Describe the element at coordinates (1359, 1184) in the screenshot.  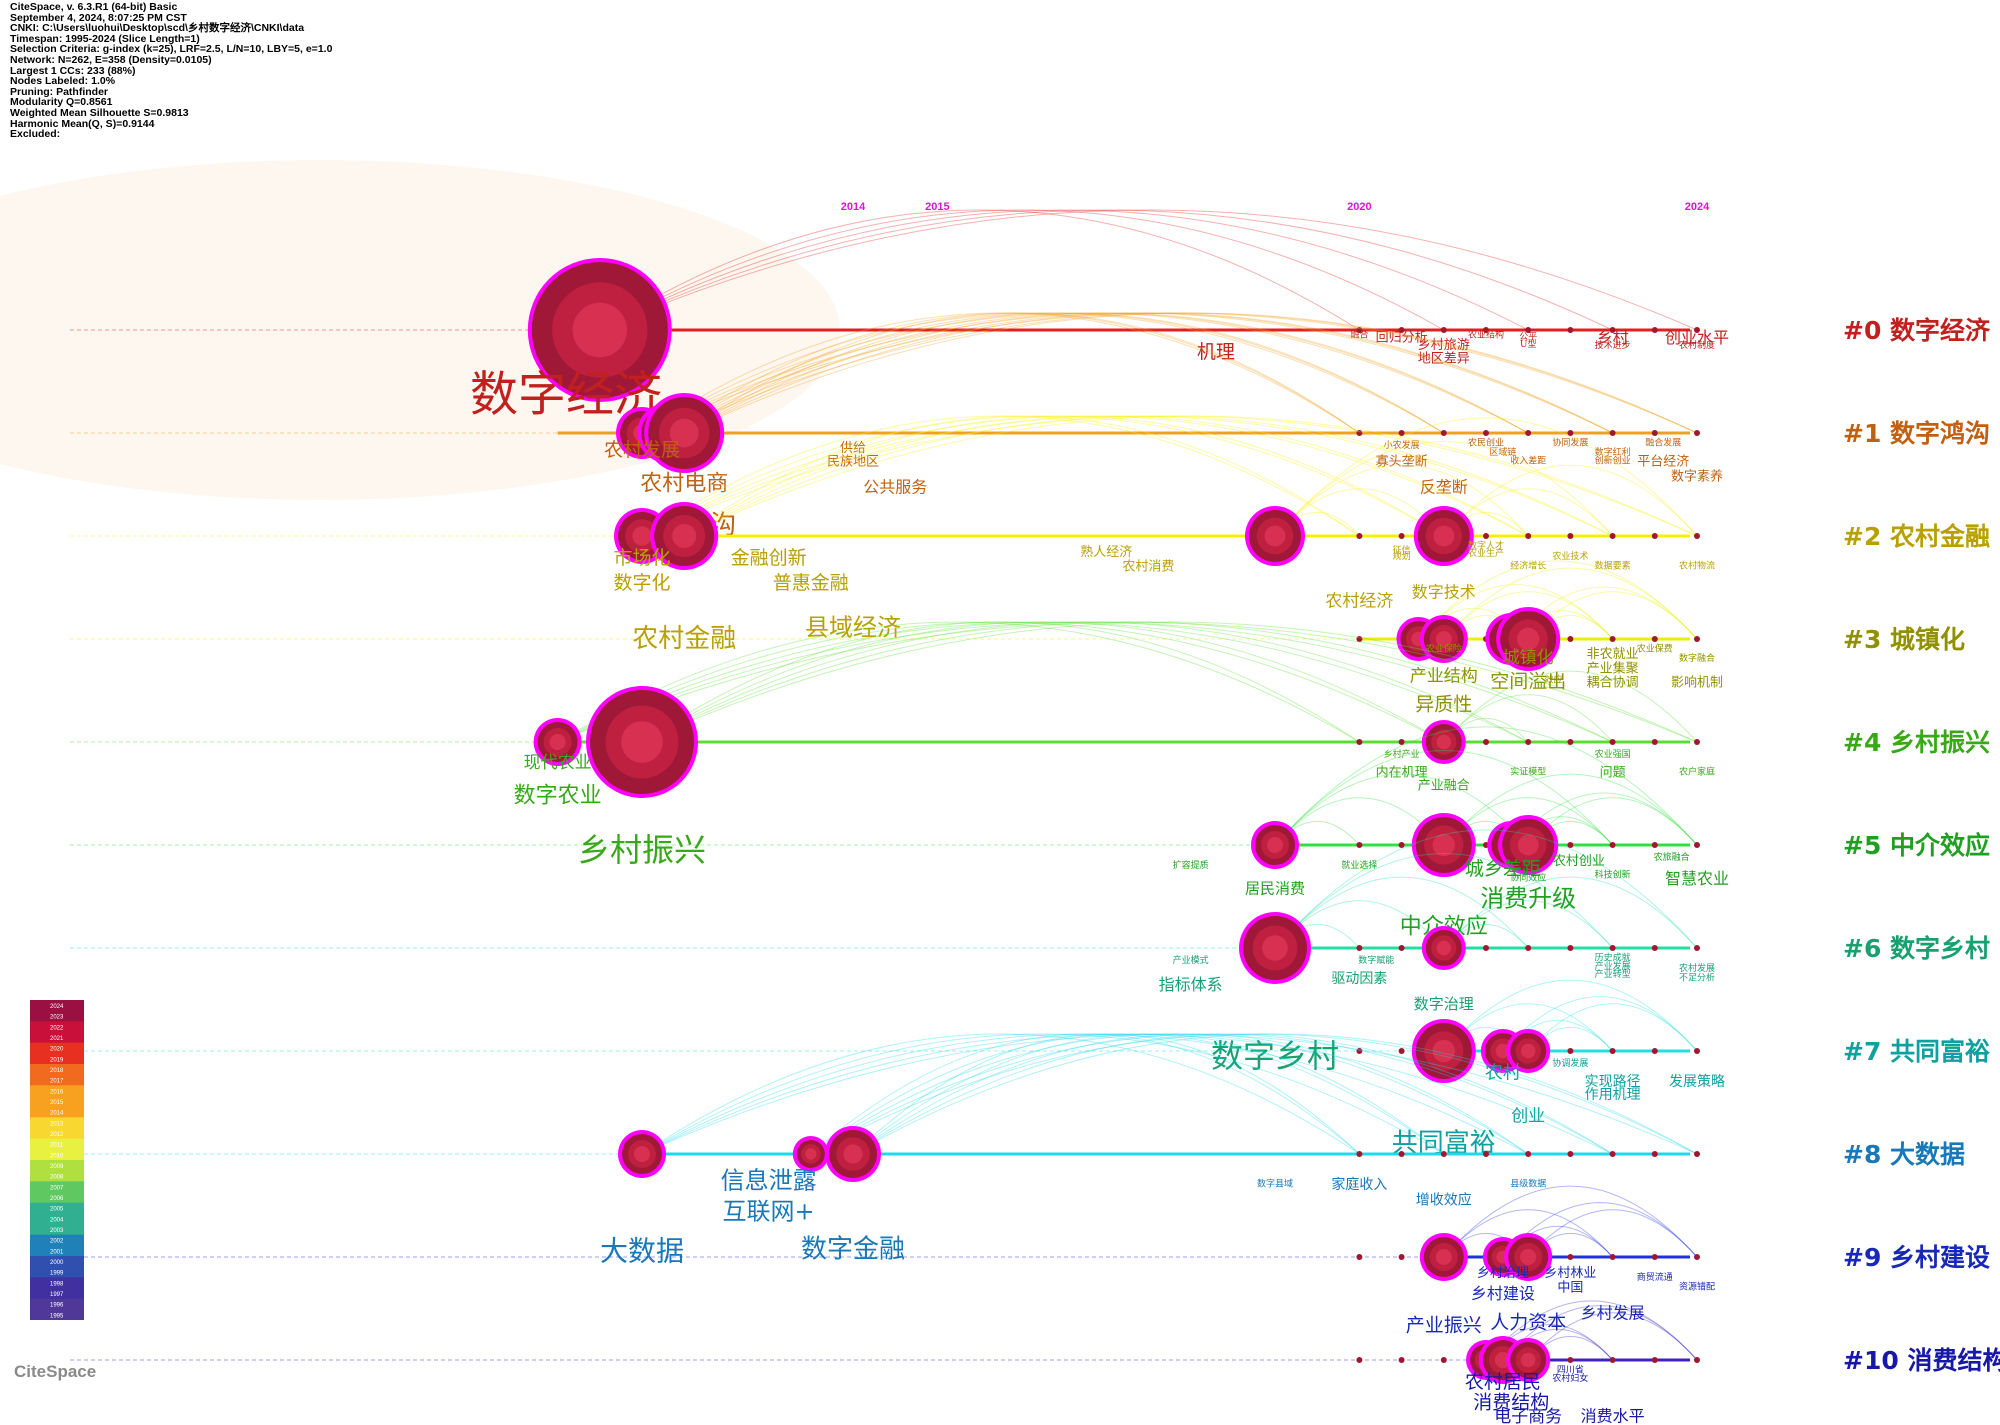
I see `node-label-large: 家庭收入` at that location.